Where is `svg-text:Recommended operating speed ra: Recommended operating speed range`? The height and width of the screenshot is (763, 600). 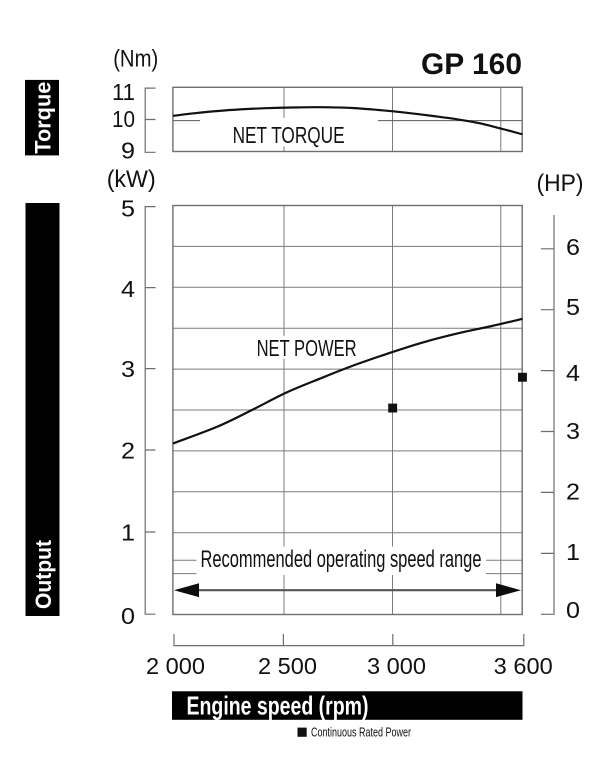
svg-text:Recommended operating speed ra: Recommended operating speed range is located at coordinates (341, 559).